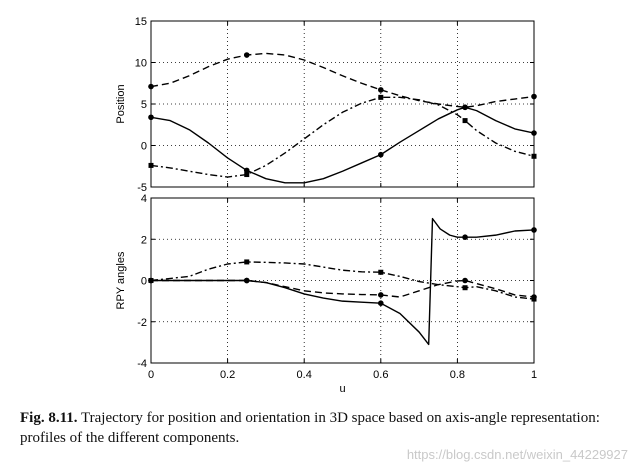 The image size is (638, 468). What do you see at coordinates (534, 375) in the screenshot?
I see `rpy-xtick-label-5: 1` at bounding box center [534, 375].